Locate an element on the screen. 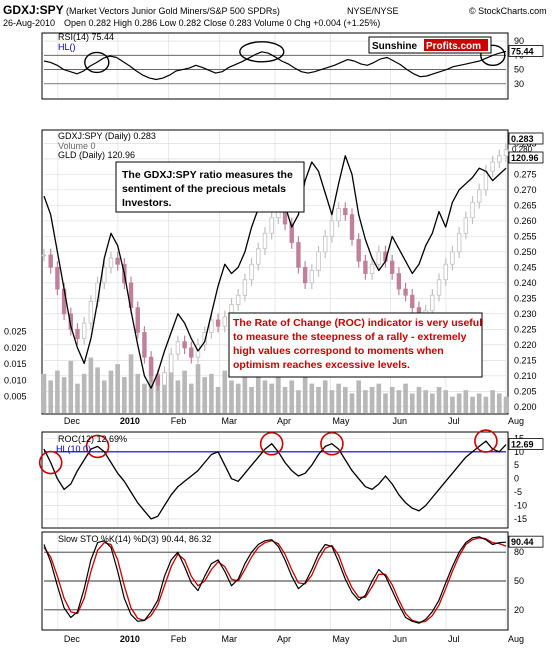  volume-ytick-label: 0.025 is located at coordinates (15, 332).